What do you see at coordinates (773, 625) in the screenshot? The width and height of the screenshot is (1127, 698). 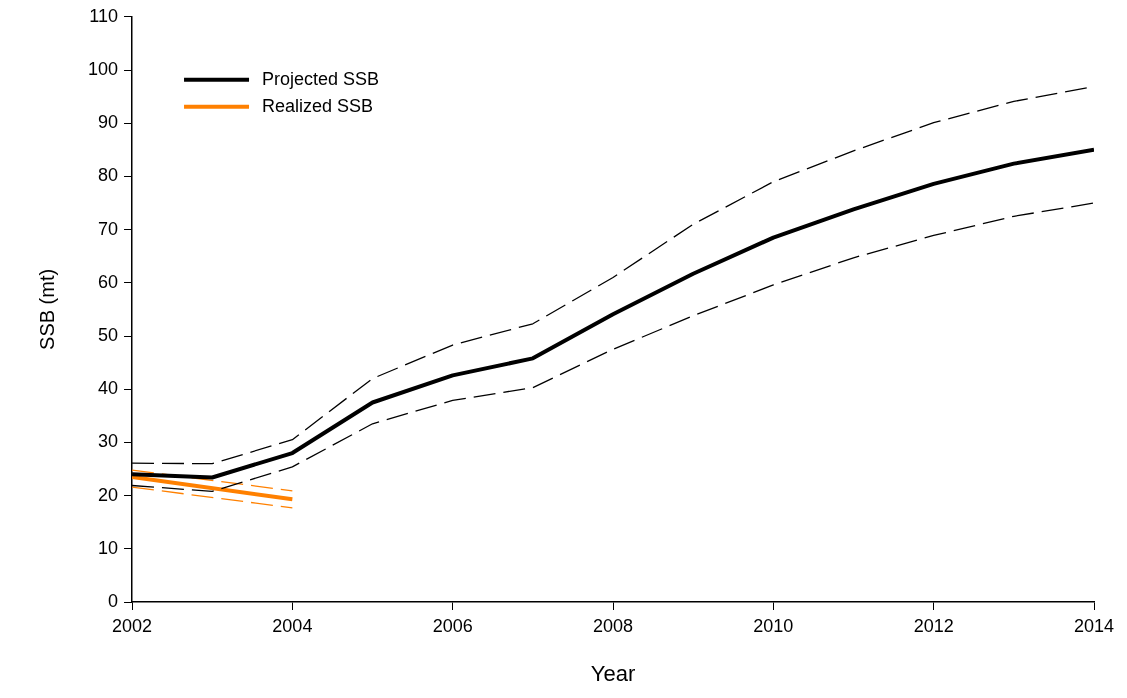 I see `x-tick-label: 2010` at bounding box center [773, 625].